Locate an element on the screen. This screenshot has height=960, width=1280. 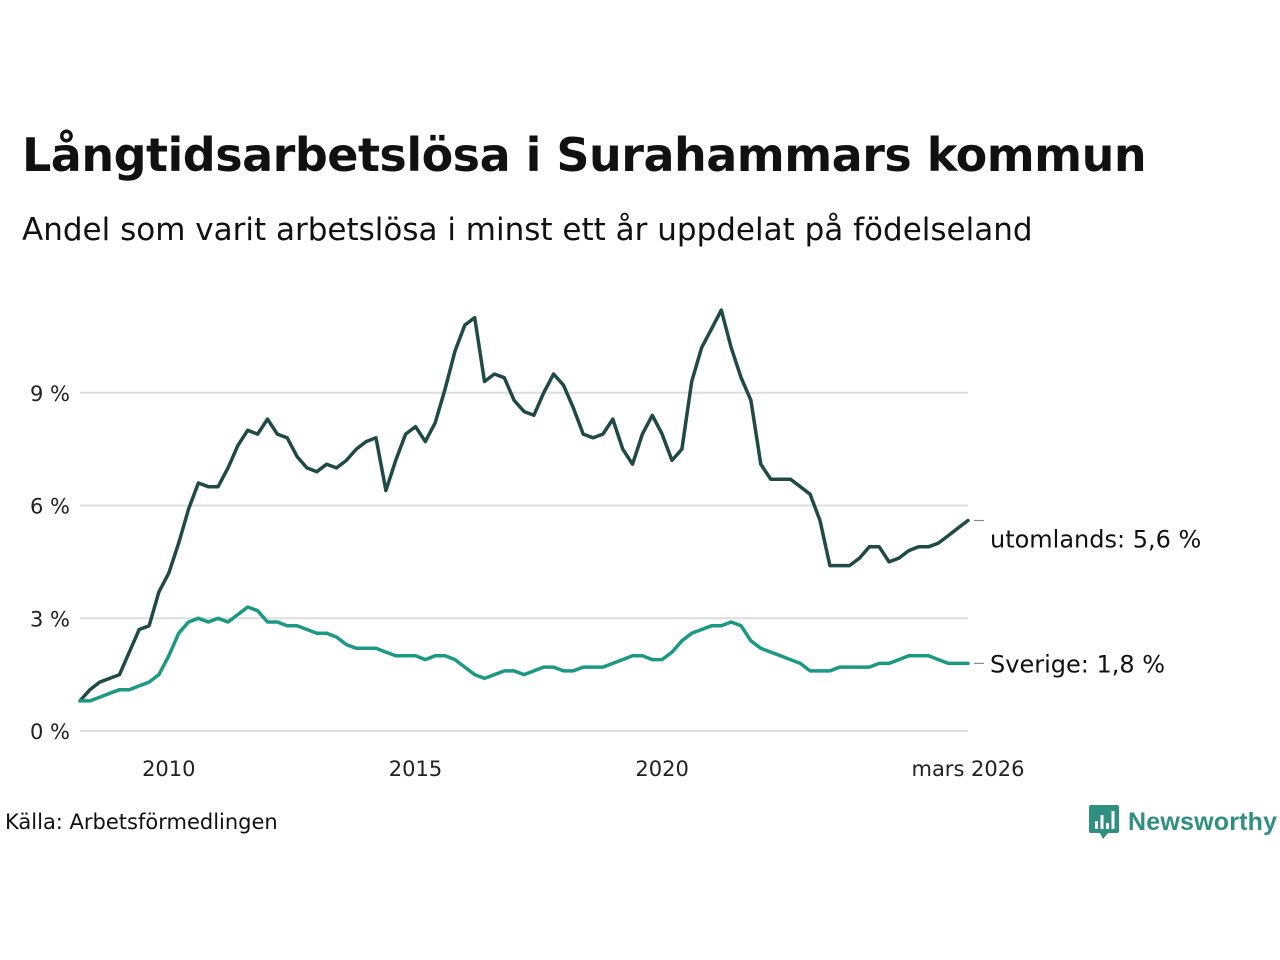
x-tick-label: 2020 is located at coordinates (661, 769).